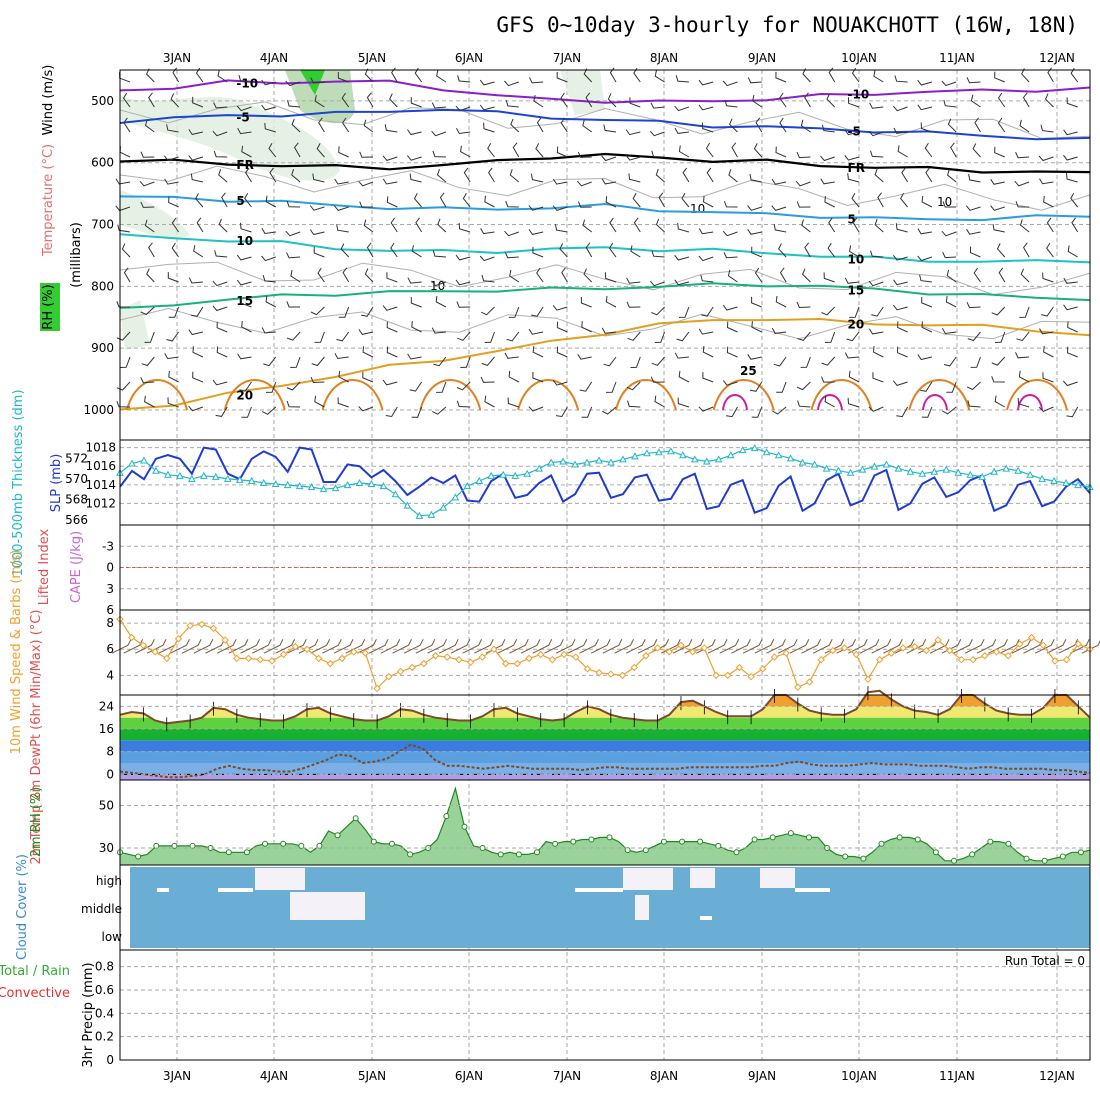 This screenshot has width=1100, height=1100. I want to click on slp-tick: 1016, so click(100, 466).